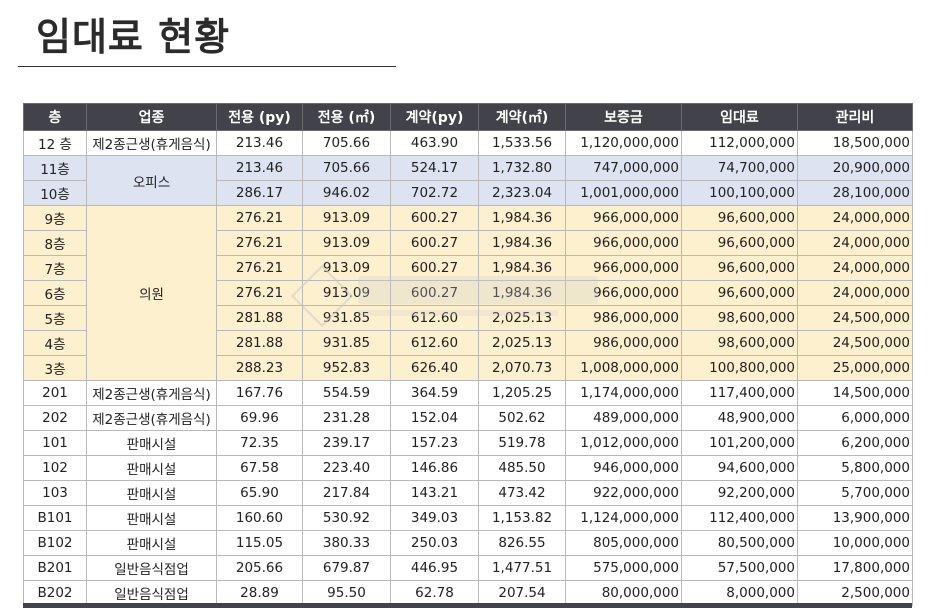  Describe the element at coordinates (855, 468) in the screenshot. I see `cell-maintenance-fee: 5,800,000` at that location.